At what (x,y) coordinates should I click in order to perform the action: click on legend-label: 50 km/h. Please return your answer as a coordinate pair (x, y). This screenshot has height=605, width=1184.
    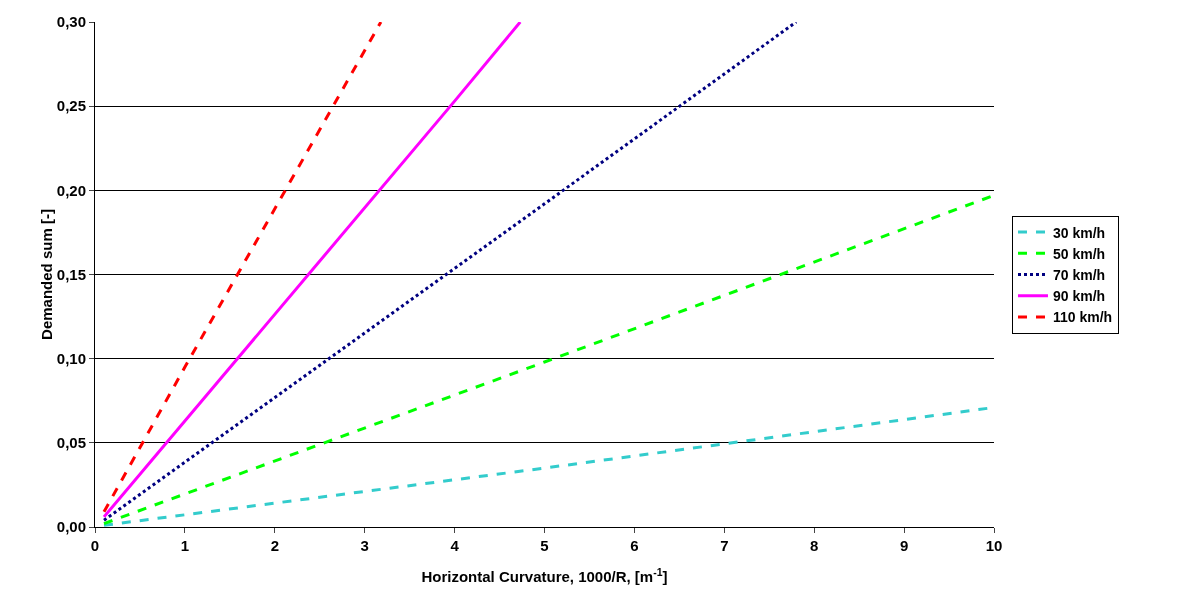
    Looking at the image, I should click on (1079, 253).